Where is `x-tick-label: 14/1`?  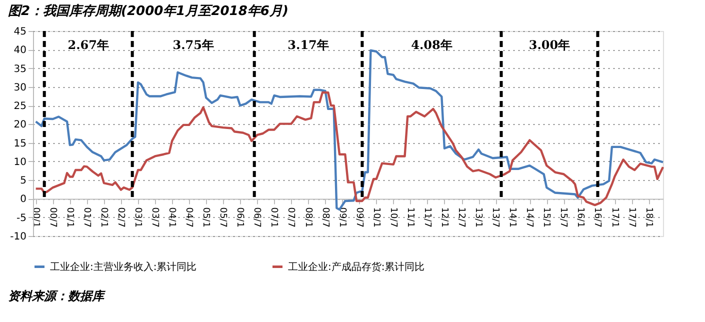 x-tick-label: 14/1 is located at coordinates (512, 217).